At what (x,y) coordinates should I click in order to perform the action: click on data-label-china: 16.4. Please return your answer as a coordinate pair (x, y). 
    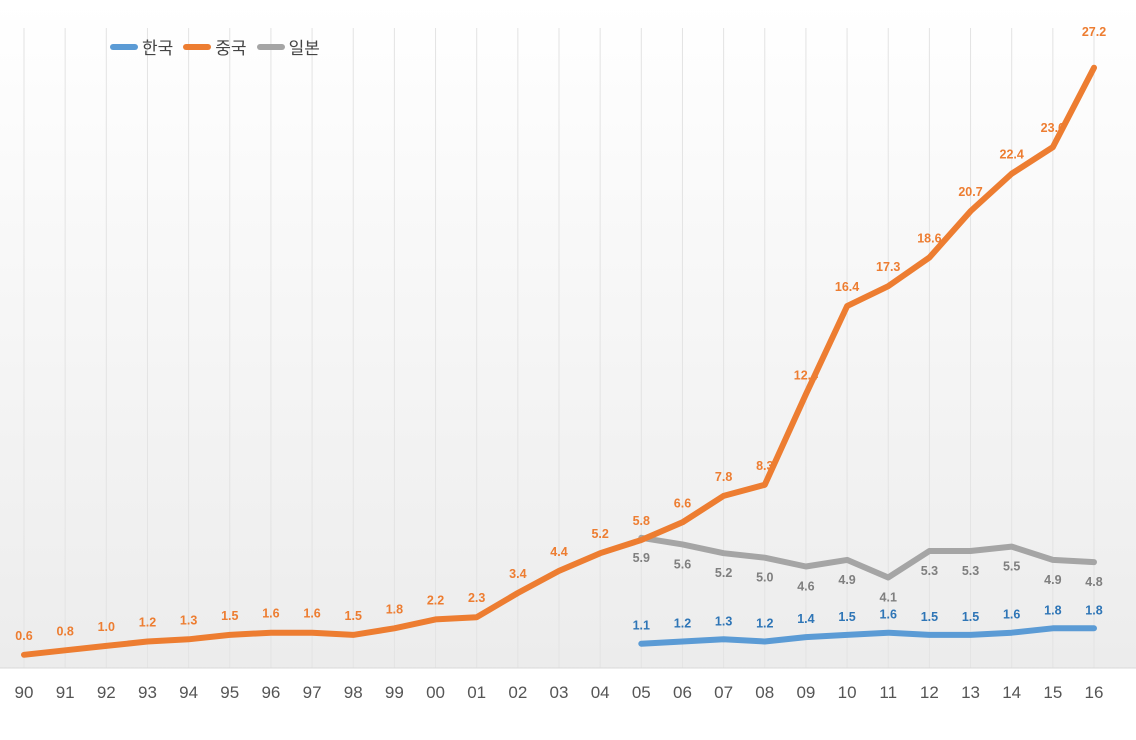
    Looking at the image, I should click on (847, 287).